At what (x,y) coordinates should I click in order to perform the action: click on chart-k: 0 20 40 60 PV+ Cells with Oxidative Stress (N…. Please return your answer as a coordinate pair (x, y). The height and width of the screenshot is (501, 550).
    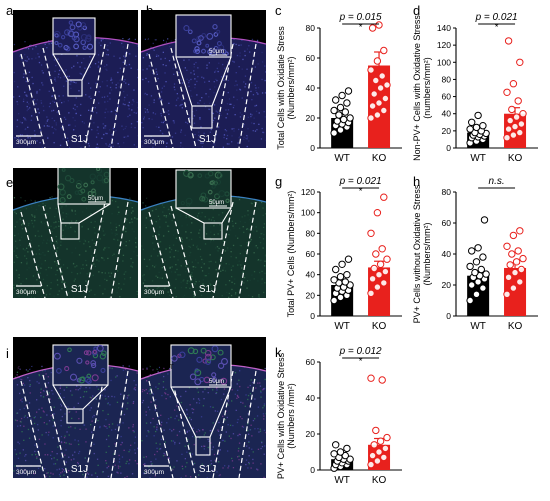
    Looking at the image, I should click on (339, 416).